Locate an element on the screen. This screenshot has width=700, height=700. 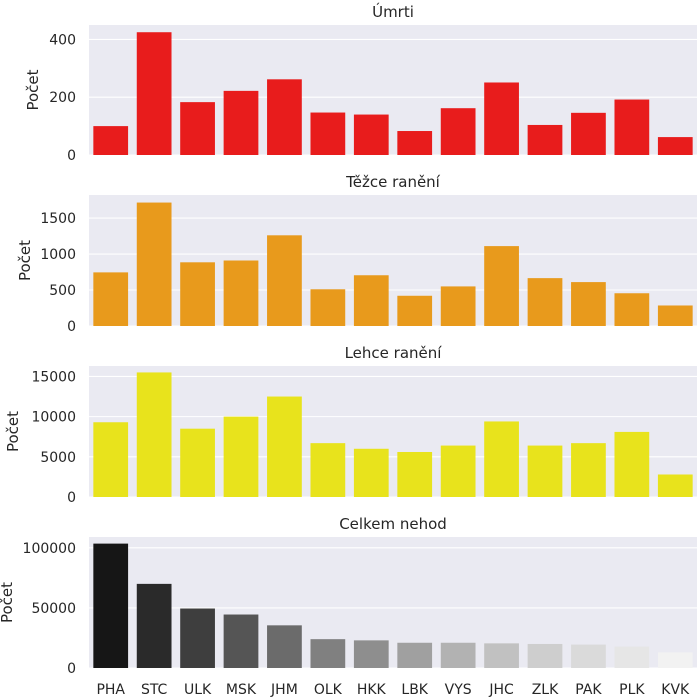
x-tick-label: STC is located at coordinates (154, 690).